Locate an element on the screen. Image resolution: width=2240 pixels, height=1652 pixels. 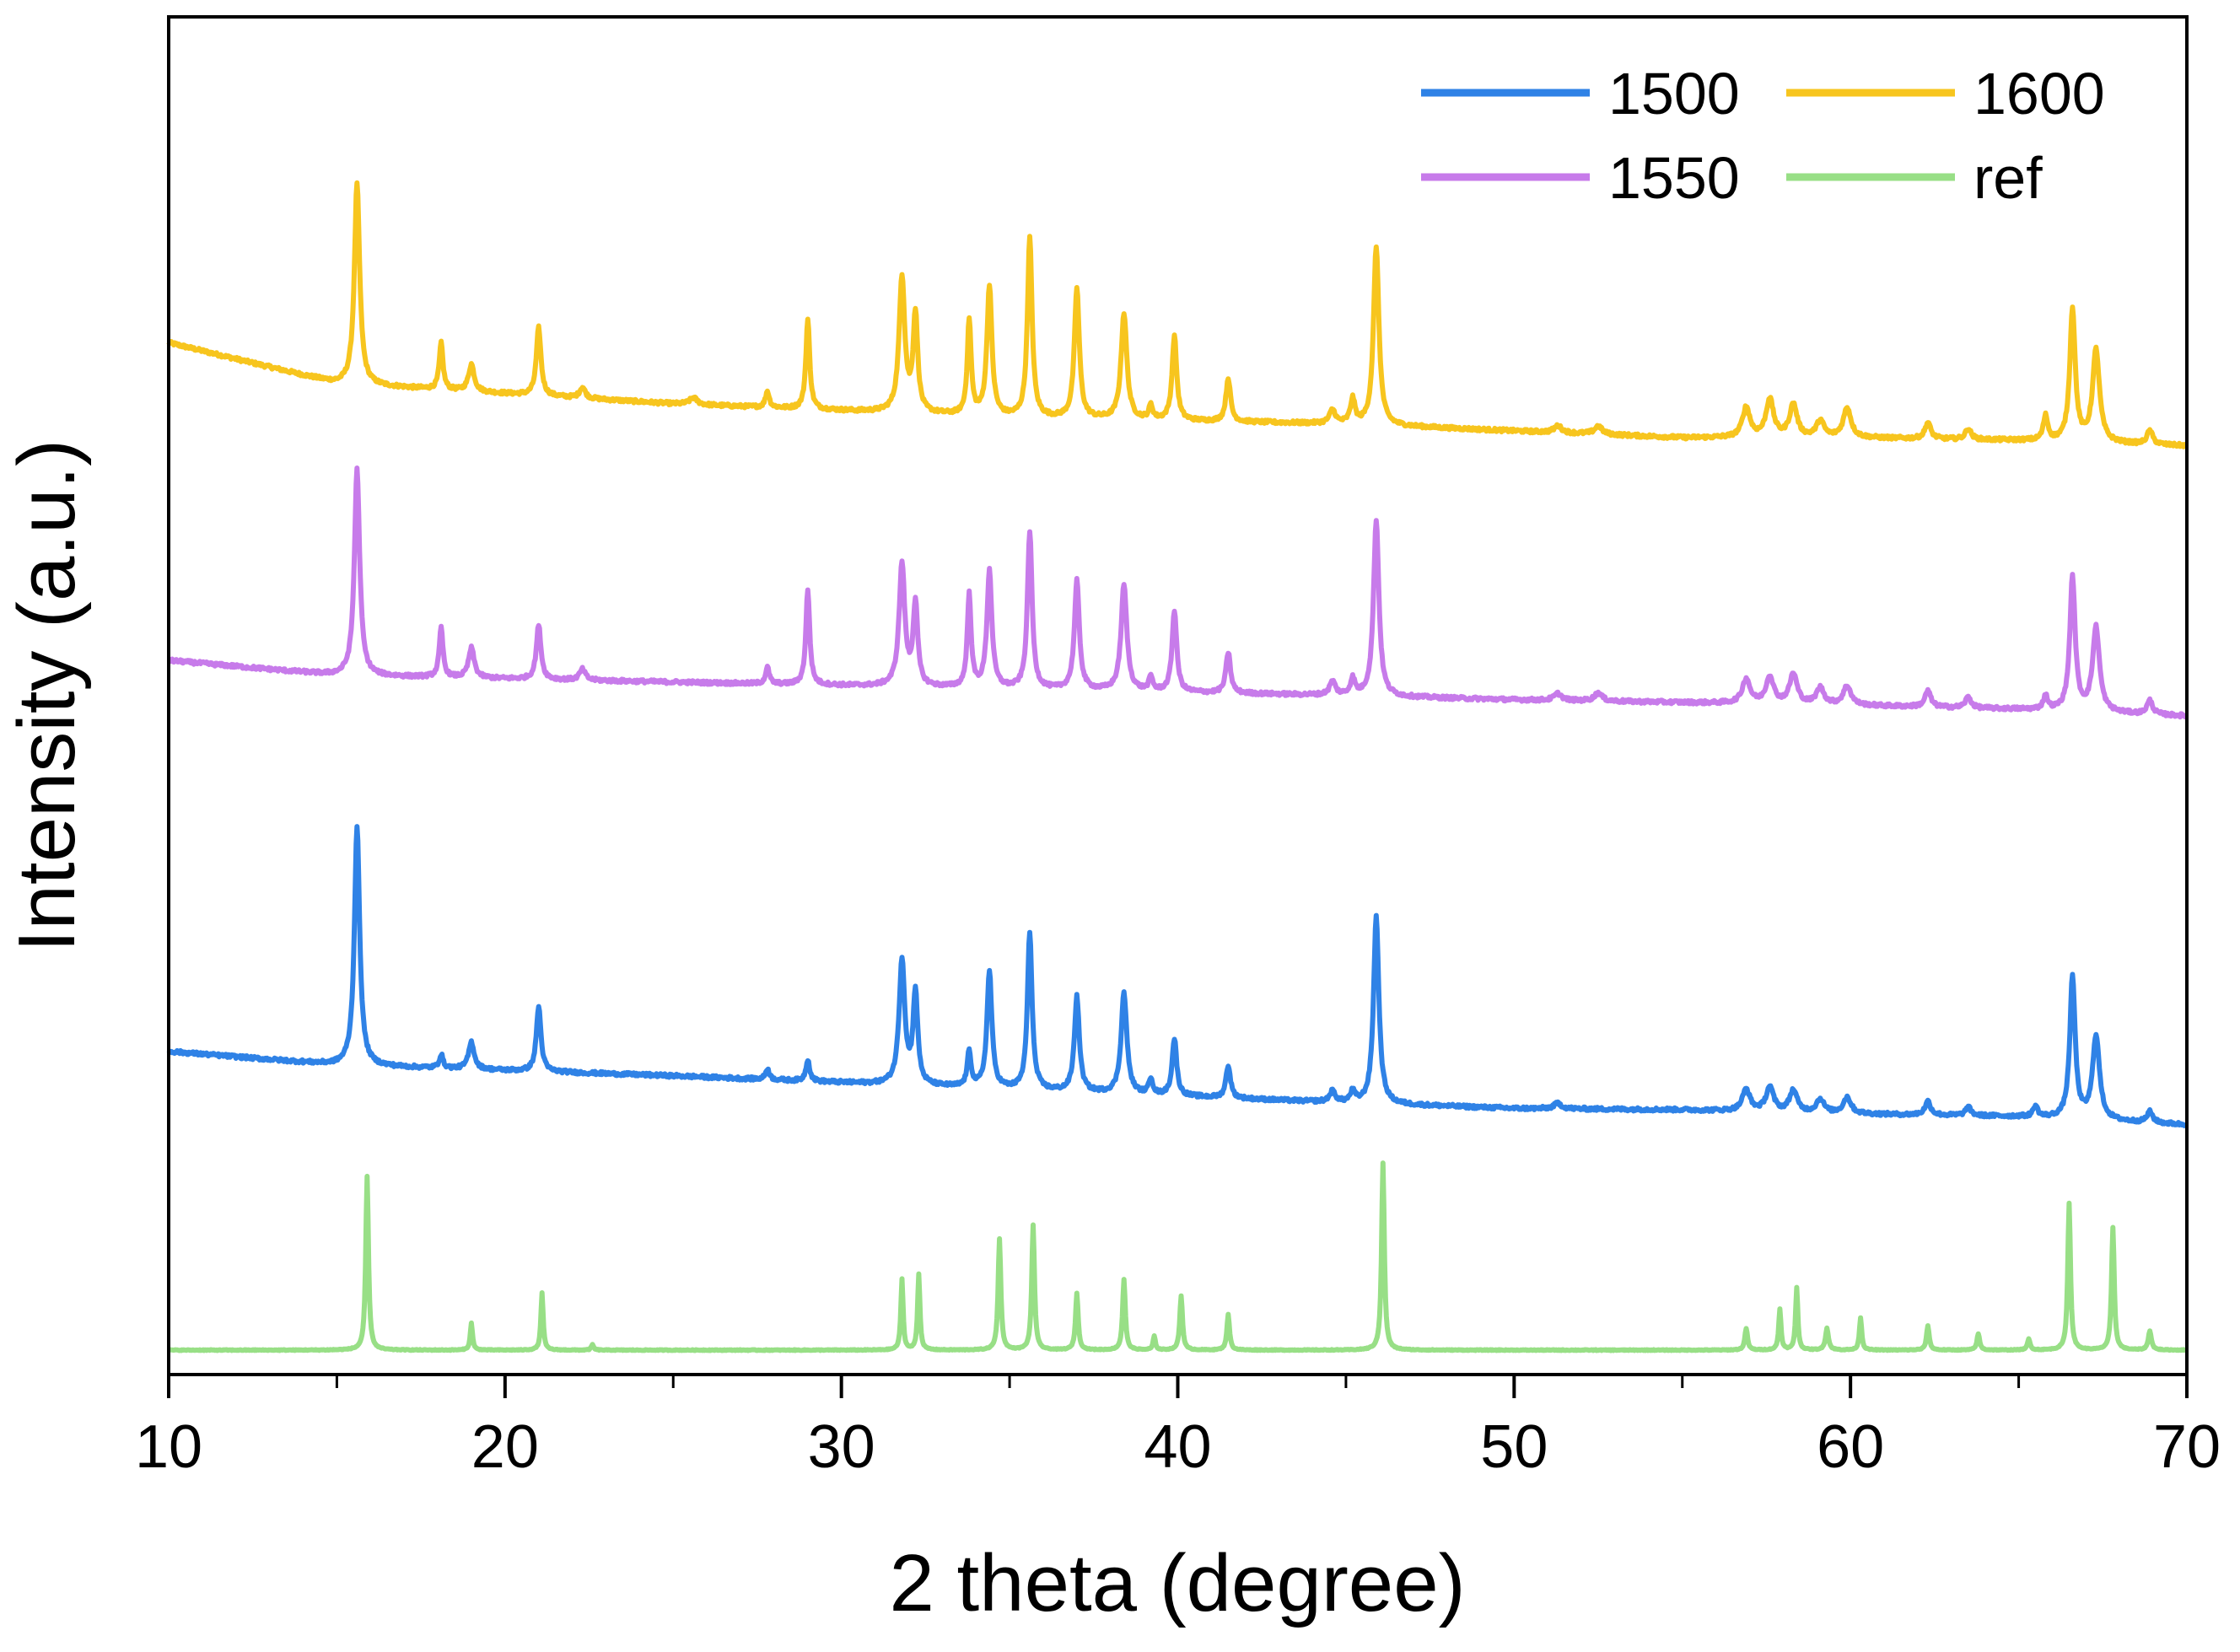
legend-label-1600: 1600 is located at coordinates (2039, 94).